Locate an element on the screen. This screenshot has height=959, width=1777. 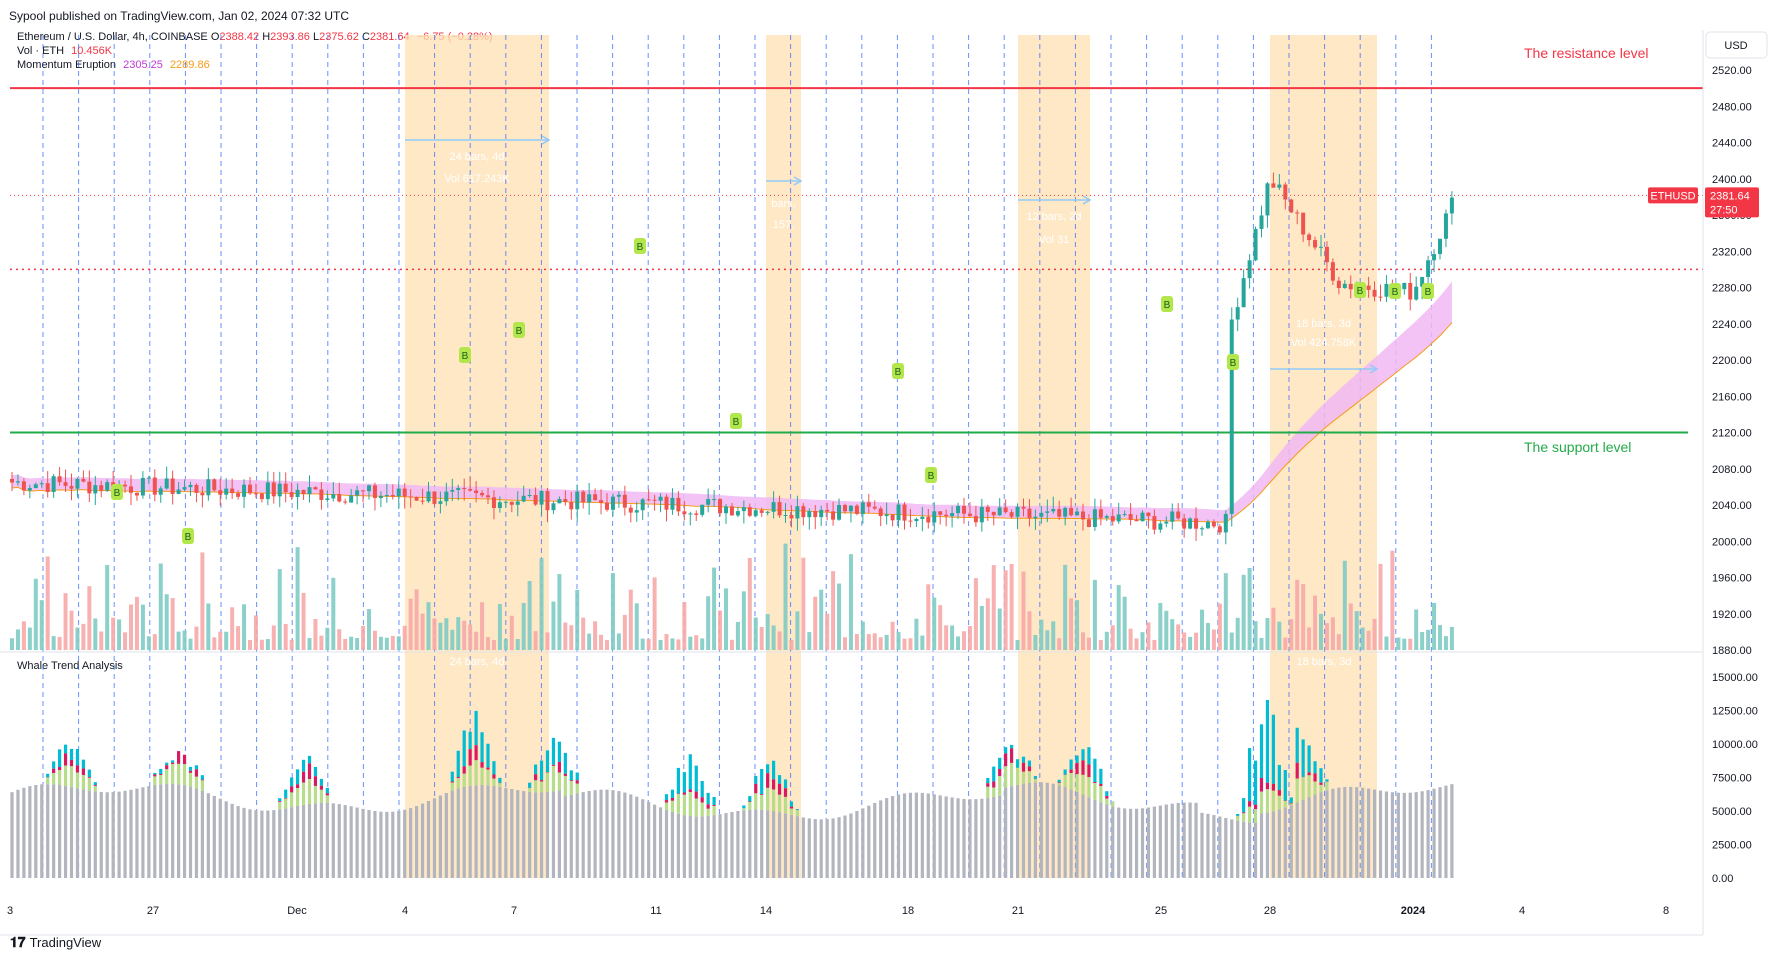
buy-signal-label: B is located at coordinates (898, 372).